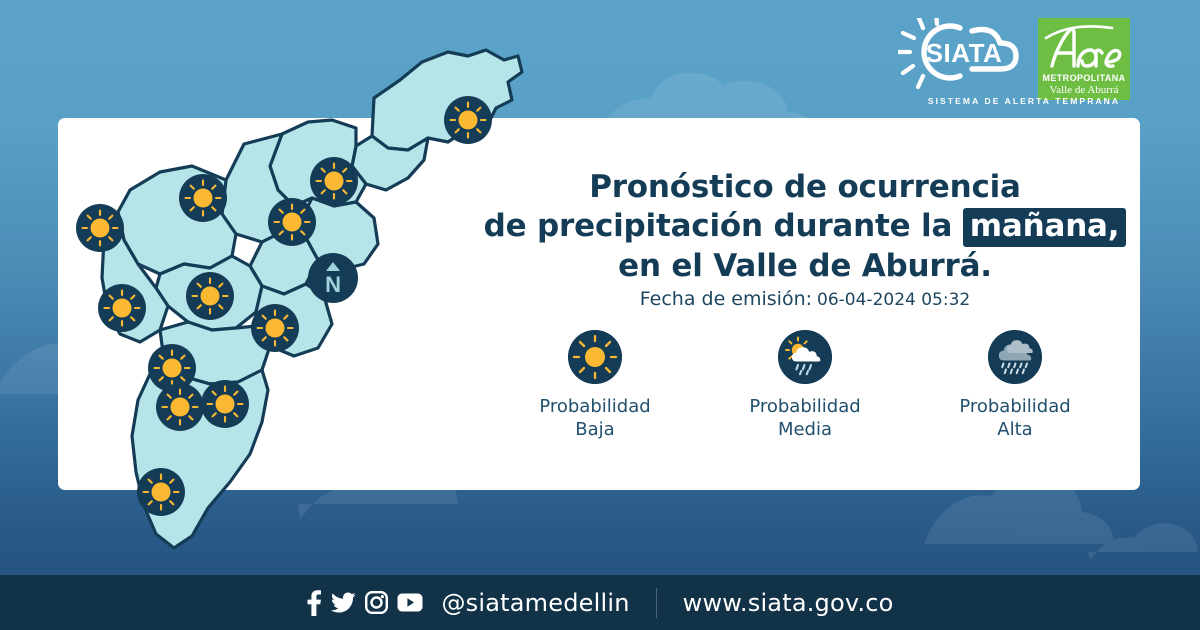 Image resolution: width=1200 pixels, height=630 pixels. I want to click on siata-tagline: SISTEMA DE ALERTA TEMPRANA, so click(1024, 101).